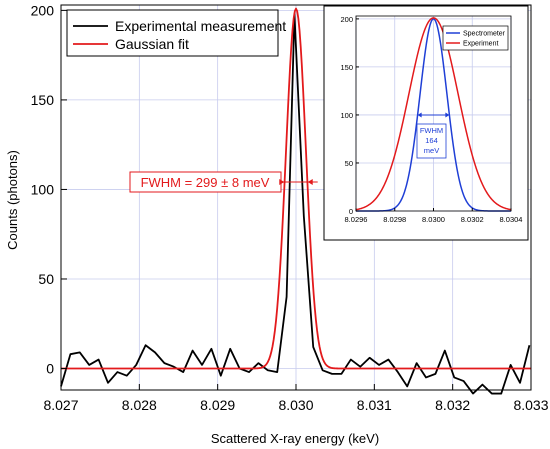  Describe the element at coordinates (295, 405) in the screenshot. I see `main-x-tick-label: 8.030` at that location.